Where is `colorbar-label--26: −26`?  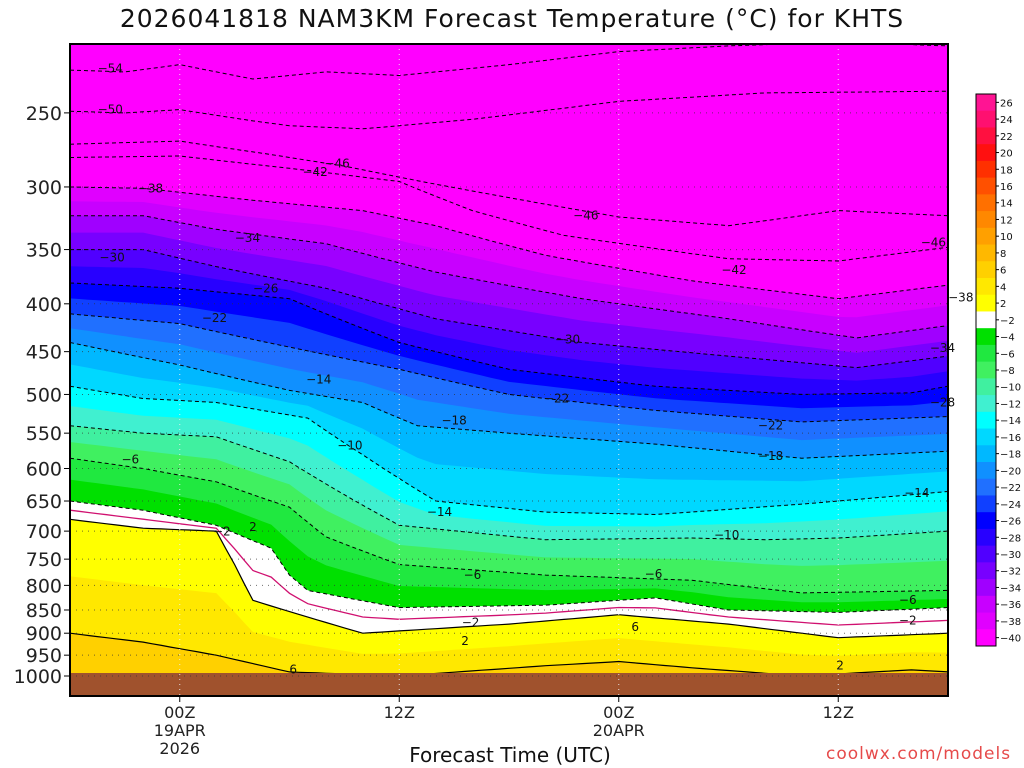 colorbar-label--26: −26 is located at coordinates (1010, 522).